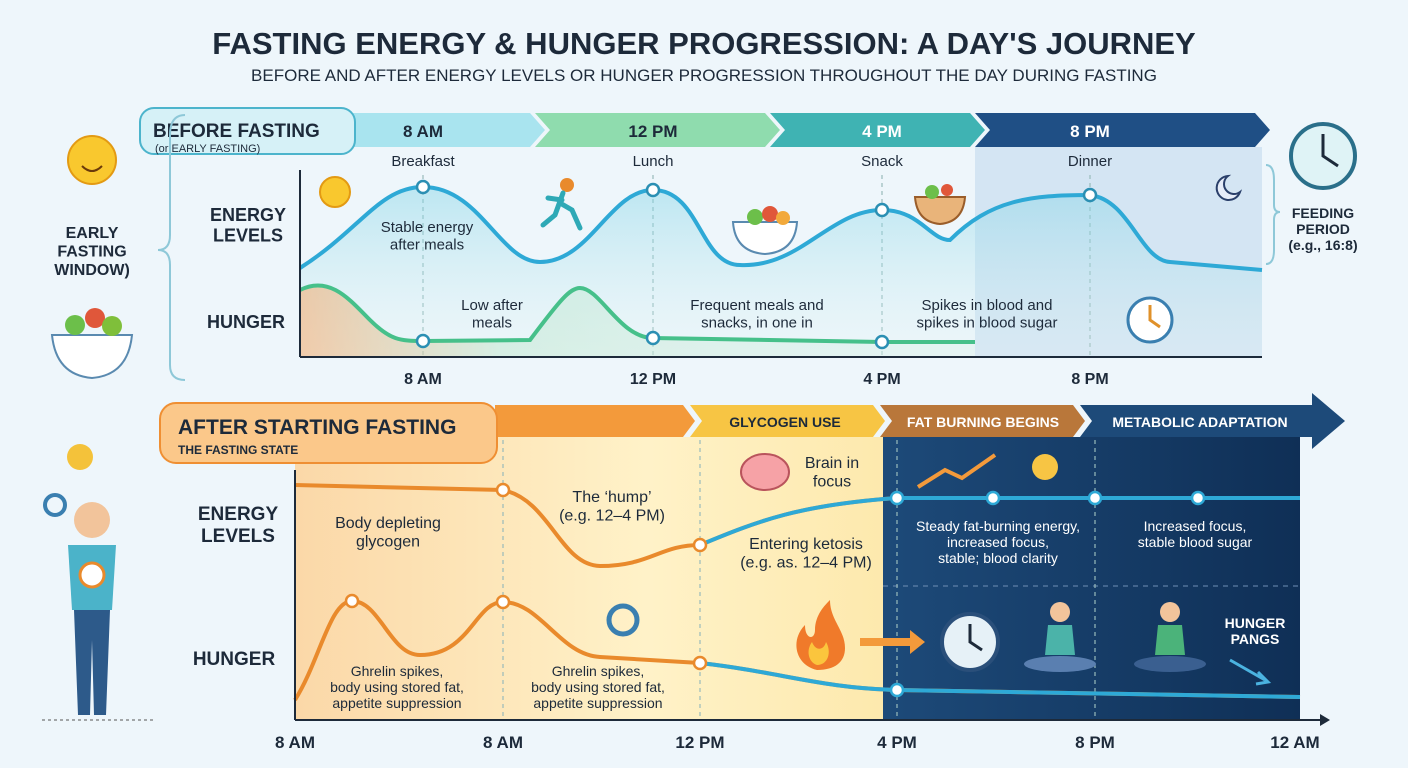 The width and height of the screenshot is (1408, 768). I want to click on annotation: Brain in focus, so click(832, 472).